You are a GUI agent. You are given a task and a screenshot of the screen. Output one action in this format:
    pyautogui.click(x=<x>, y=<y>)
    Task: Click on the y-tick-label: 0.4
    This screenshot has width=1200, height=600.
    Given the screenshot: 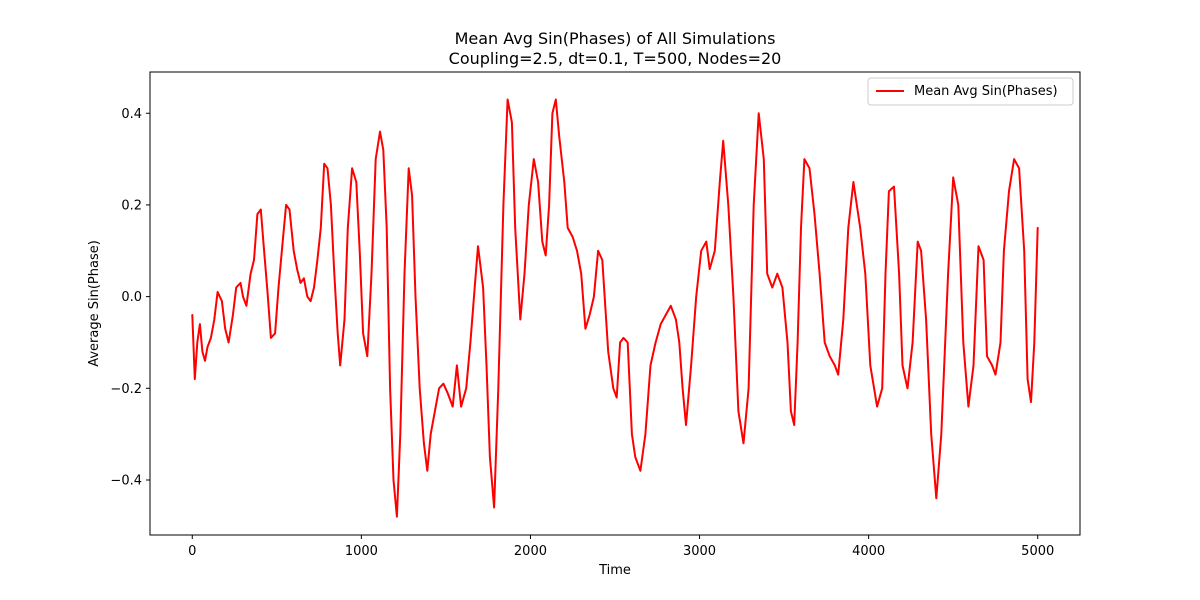 What is the action you would take?
    pyautogui.click(x=131, y=114)
    